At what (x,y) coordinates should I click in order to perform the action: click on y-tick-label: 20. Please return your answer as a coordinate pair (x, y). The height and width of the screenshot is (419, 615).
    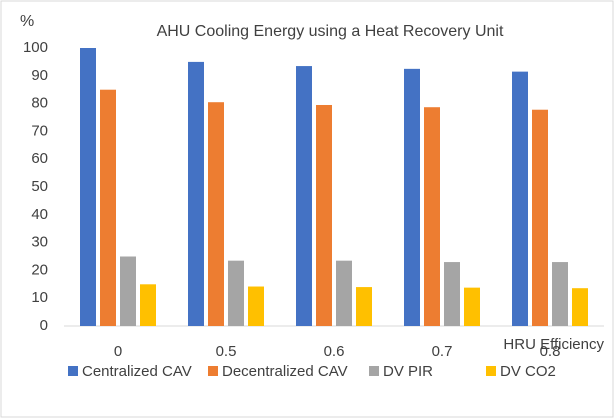
    Looking at the image, I should click on (39, 269).